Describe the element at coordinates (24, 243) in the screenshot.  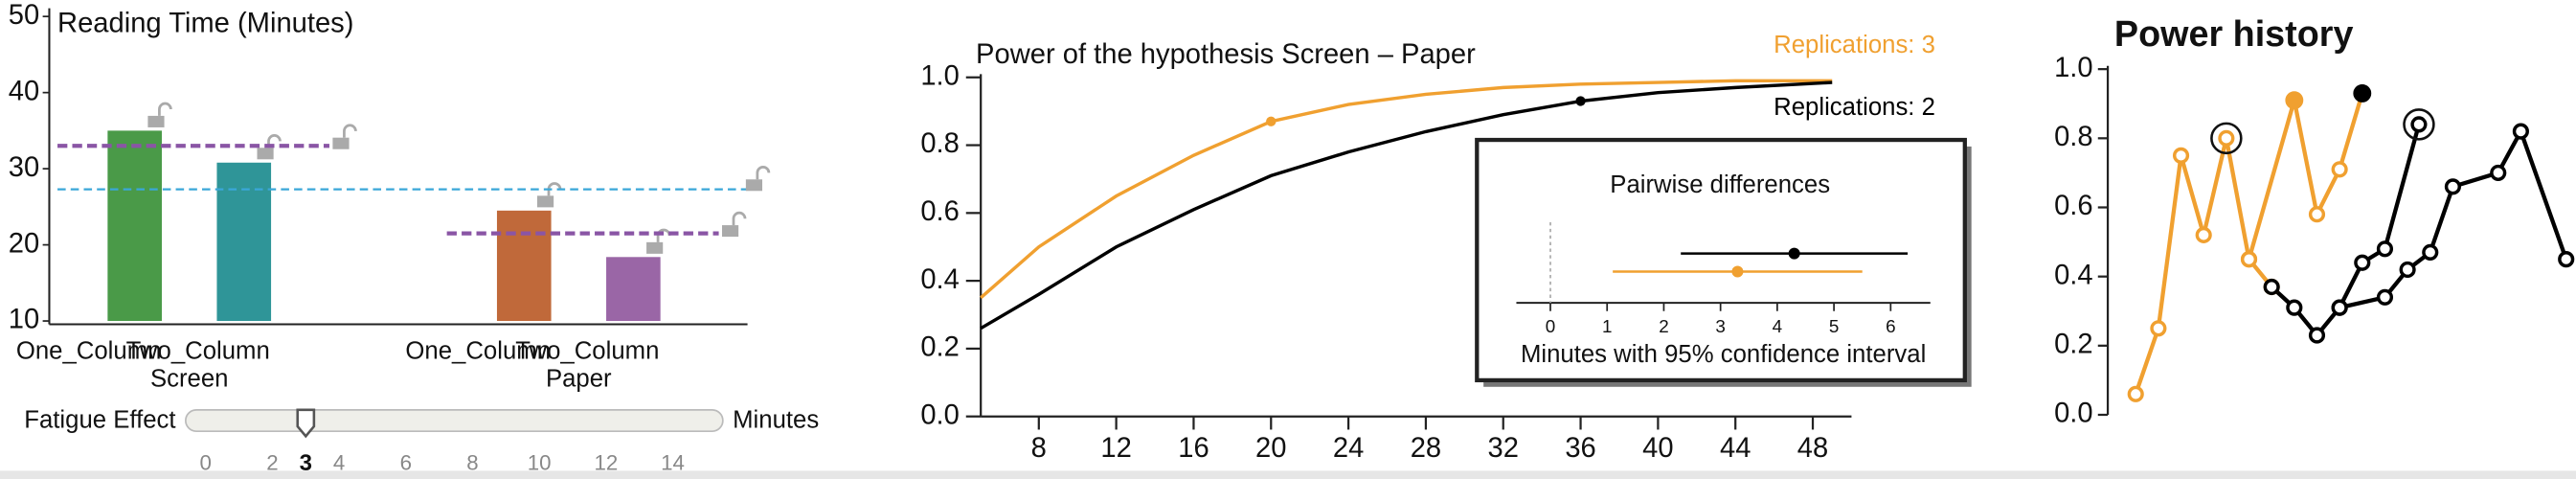
I see `y-tick-label: 20` at that location.